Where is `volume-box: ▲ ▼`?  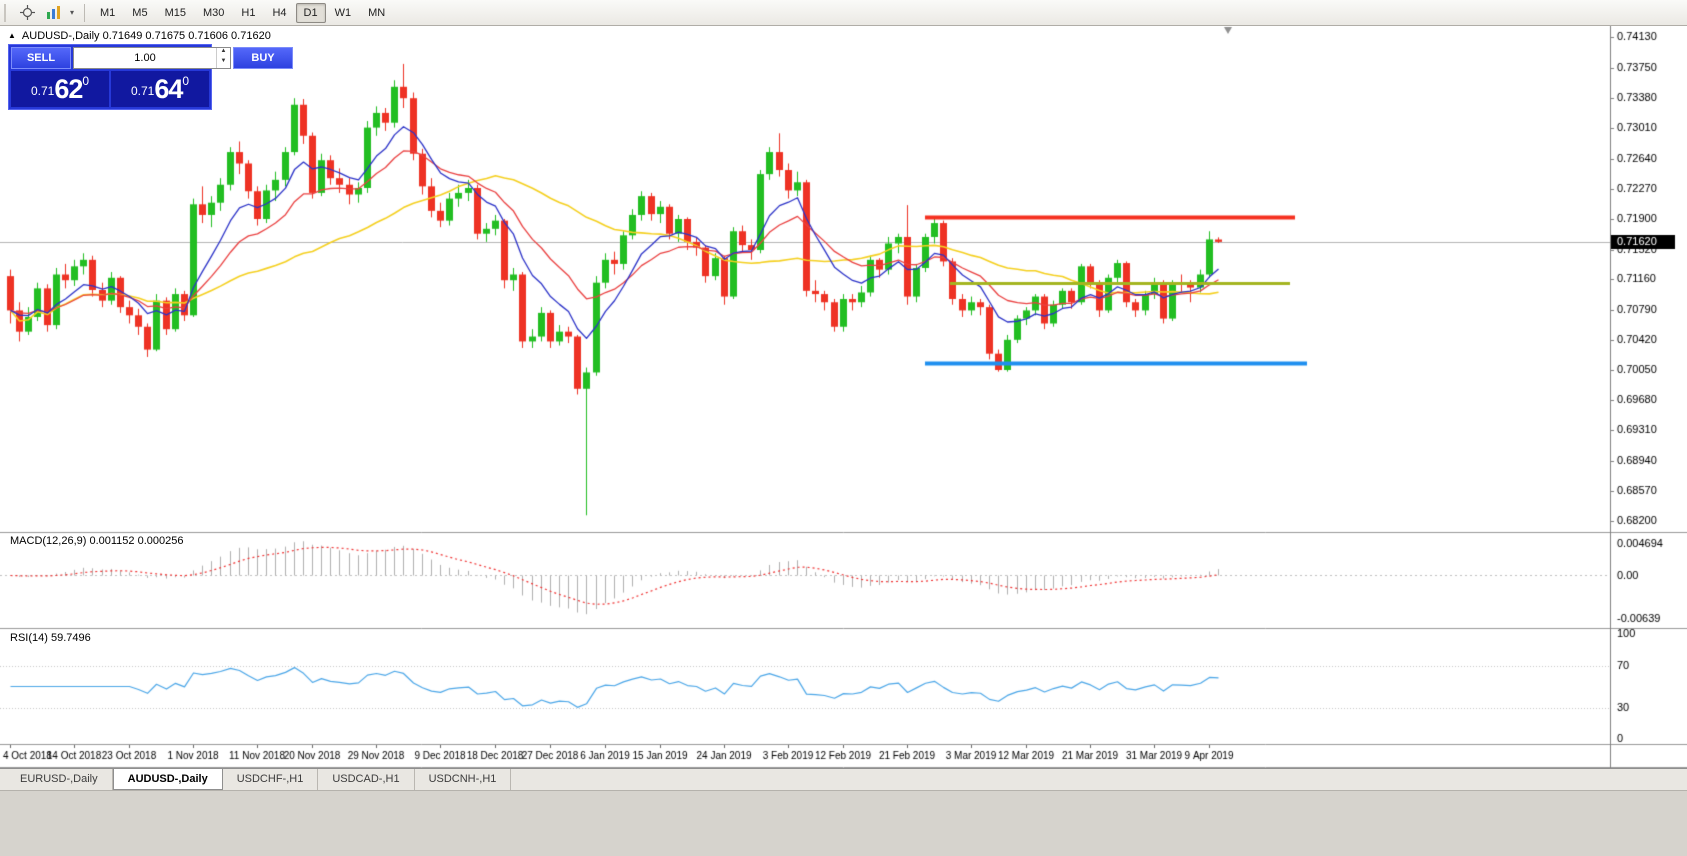
volume-box: ▲ ▼ is located at coordinates (152, 58).